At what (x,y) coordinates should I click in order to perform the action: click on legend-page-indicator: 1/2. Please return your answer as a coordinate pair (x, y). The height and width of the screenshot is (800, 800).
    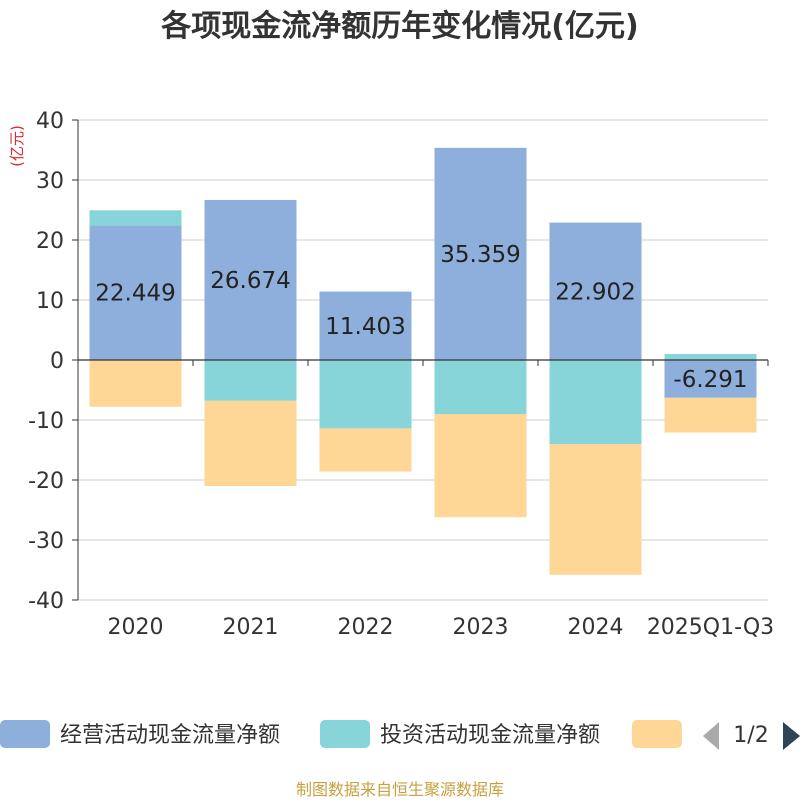
    Looking at the image, I should click on (750, 735).